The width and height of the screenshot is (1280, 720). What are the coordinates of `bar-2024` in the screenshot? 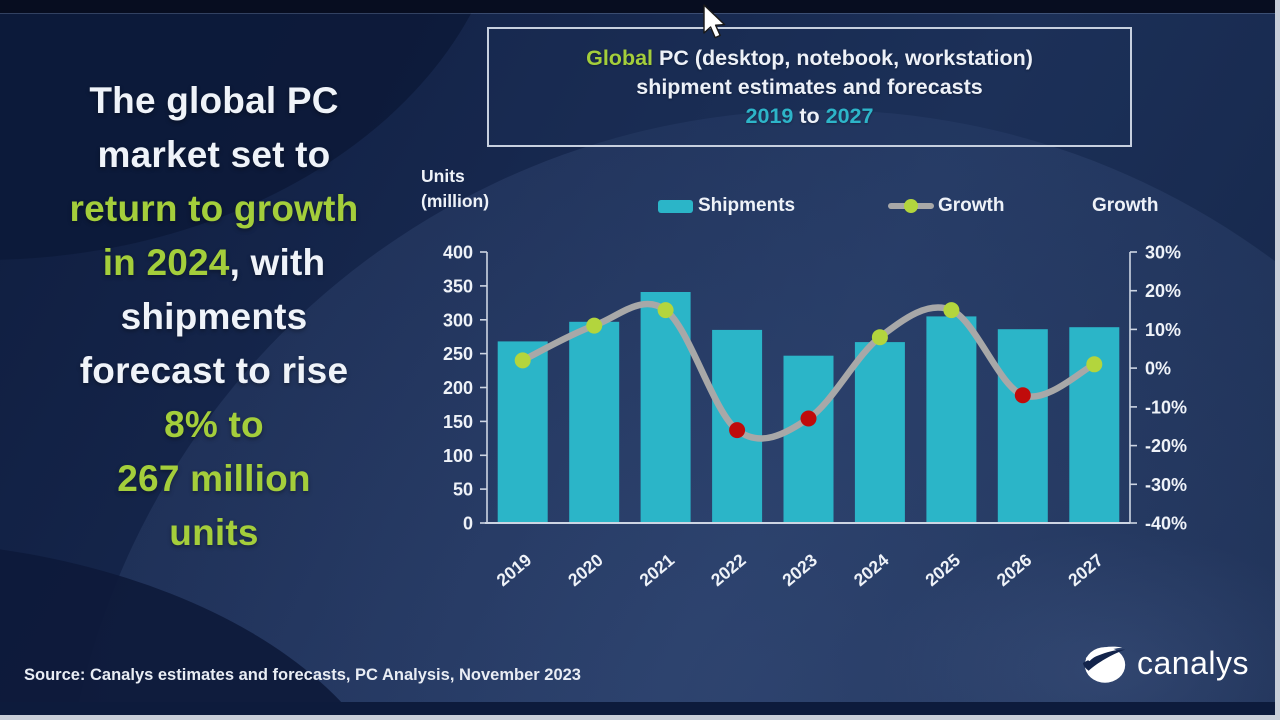 It's located at (879, 432).